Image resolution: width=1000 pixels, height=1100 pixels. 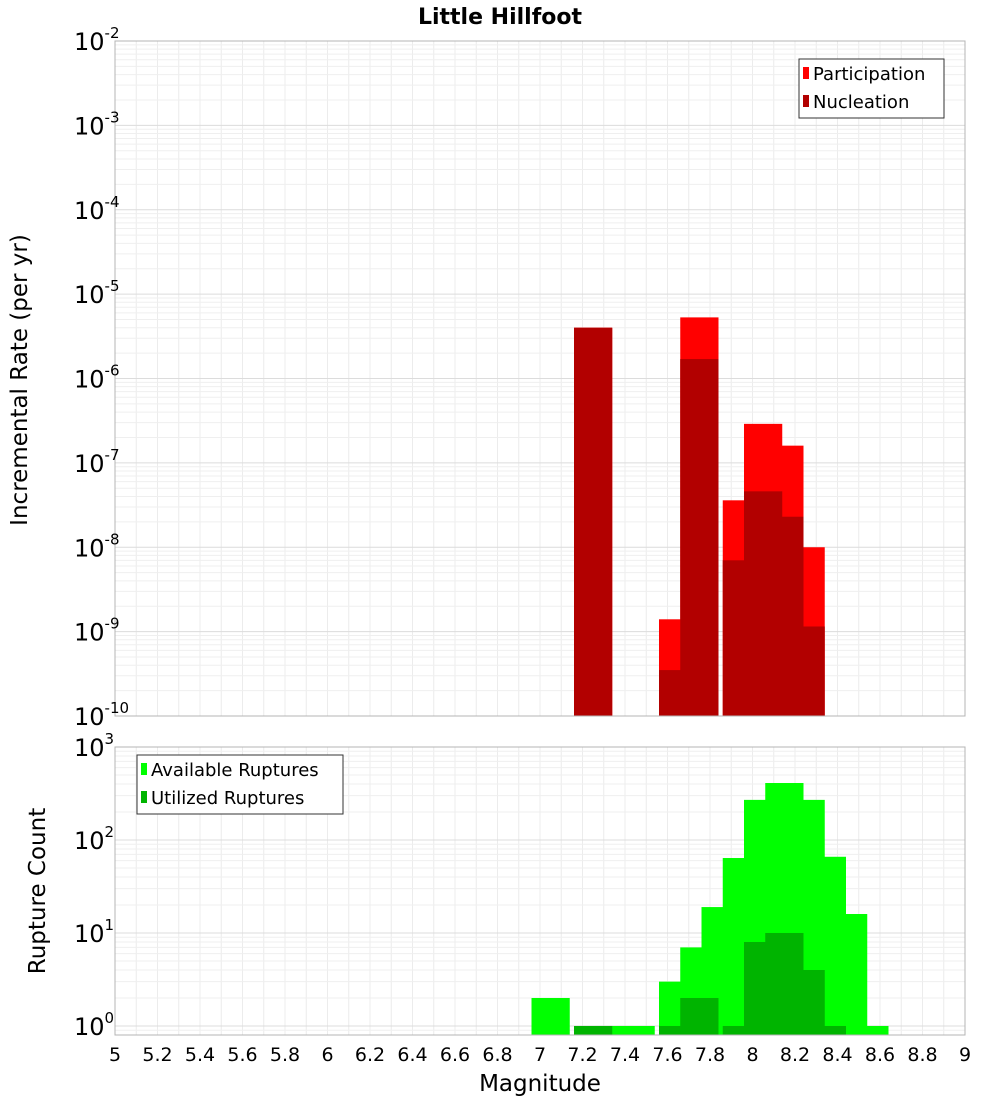 I want to click on y-tick-label: 10⁻⁴, so click(x=97, y=209).